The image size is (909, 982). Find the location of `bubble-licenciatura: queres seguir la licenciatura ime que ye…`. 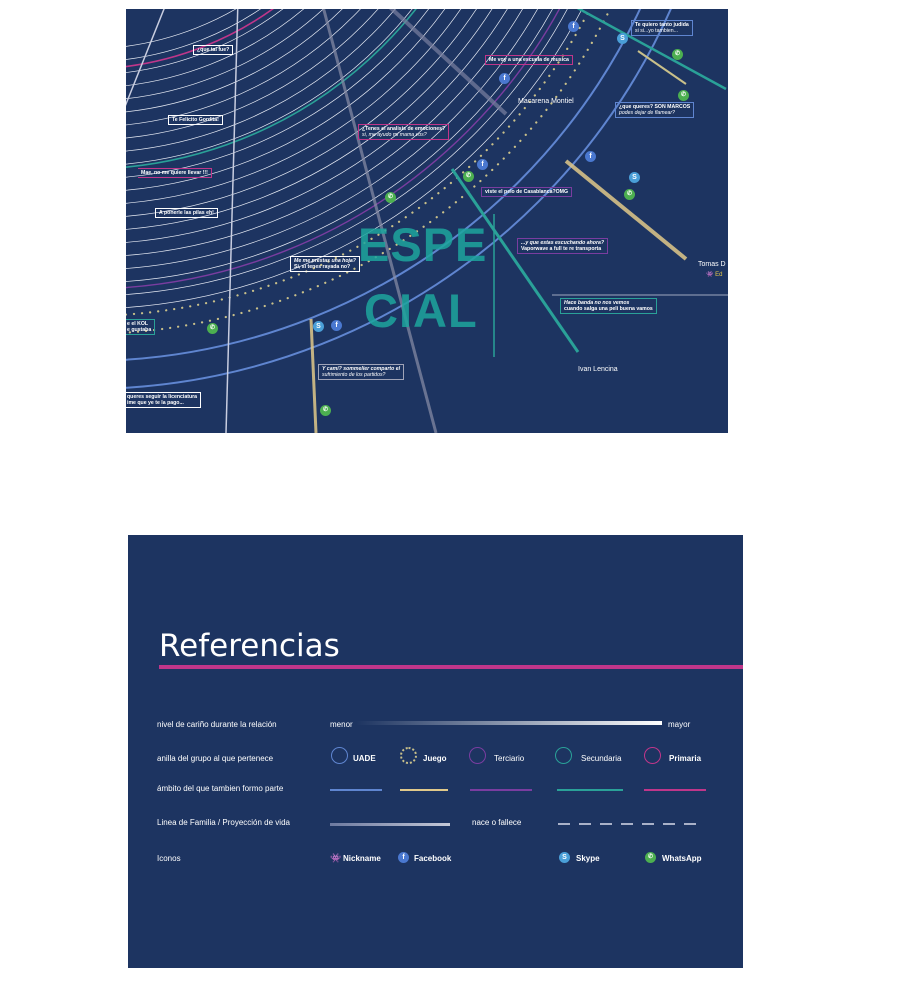

bubble-licenciatura: queres seguir la licenciatura ime que ye… is located at coordinates (164, 400).